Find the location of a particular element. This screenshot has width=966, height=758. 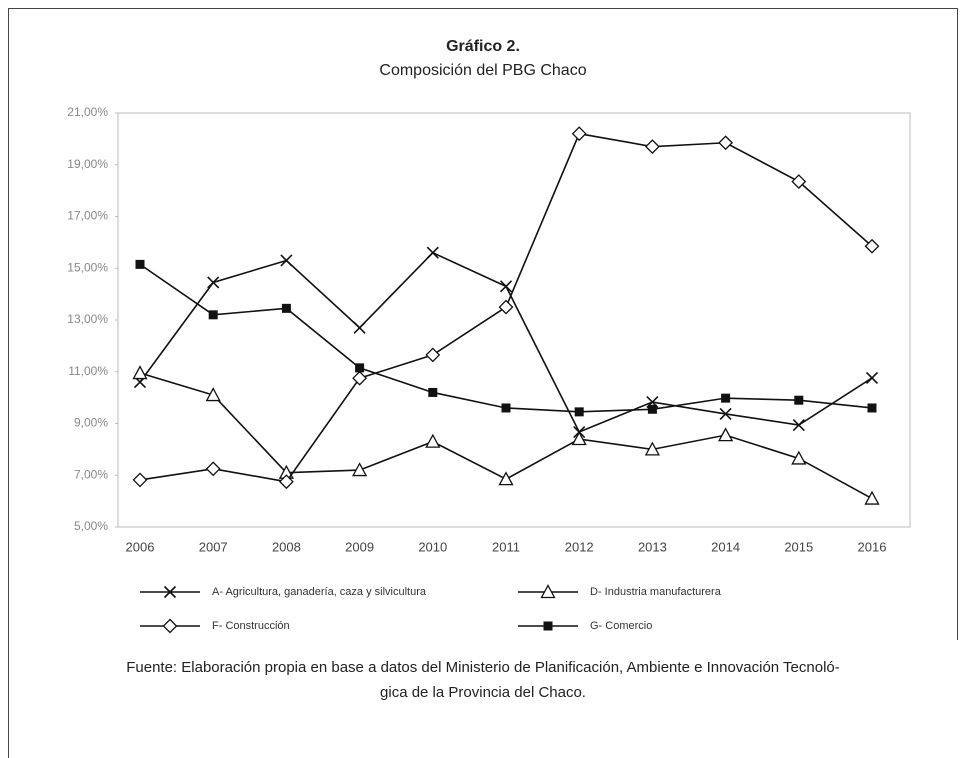

x-tick-label: 2013 is located at coordinates (652, 546).